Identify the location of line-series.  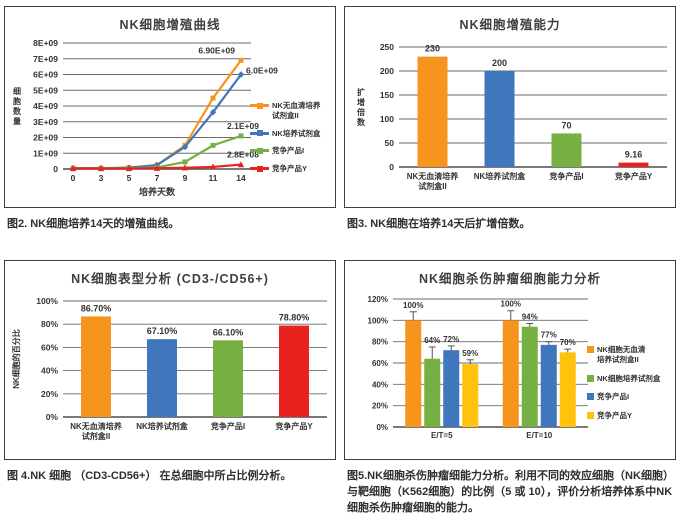
(157, 114).